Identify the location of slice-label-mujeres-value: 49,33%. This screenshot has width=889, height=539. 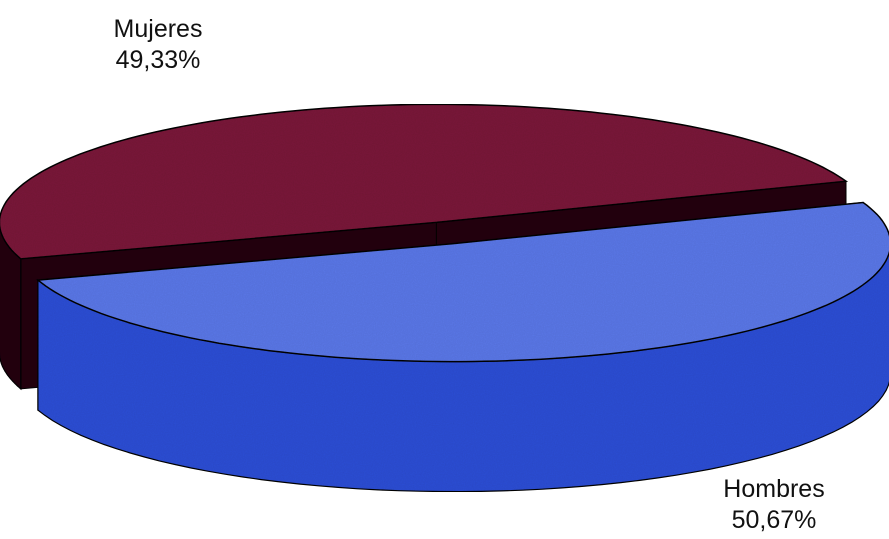
(158, 60).